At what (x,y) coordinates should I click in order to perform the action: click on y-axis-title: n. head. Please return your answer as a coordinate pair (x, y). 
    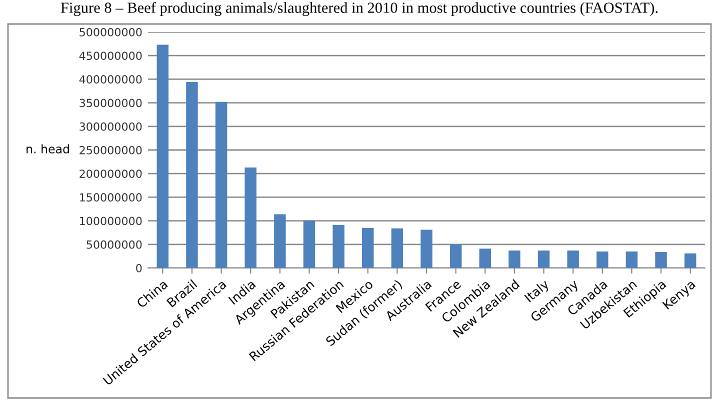
    Looking at the image, I should click on (47, 149).